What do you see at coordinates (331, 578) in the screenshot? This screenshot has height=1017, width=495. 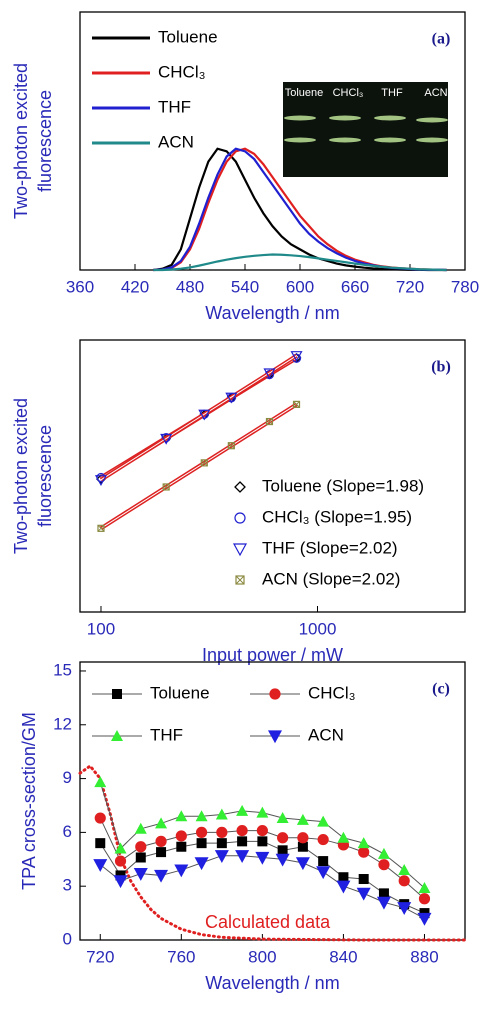 I see `legend-label: ACN (Slope=2.02)` at bounding box center [331, 578].